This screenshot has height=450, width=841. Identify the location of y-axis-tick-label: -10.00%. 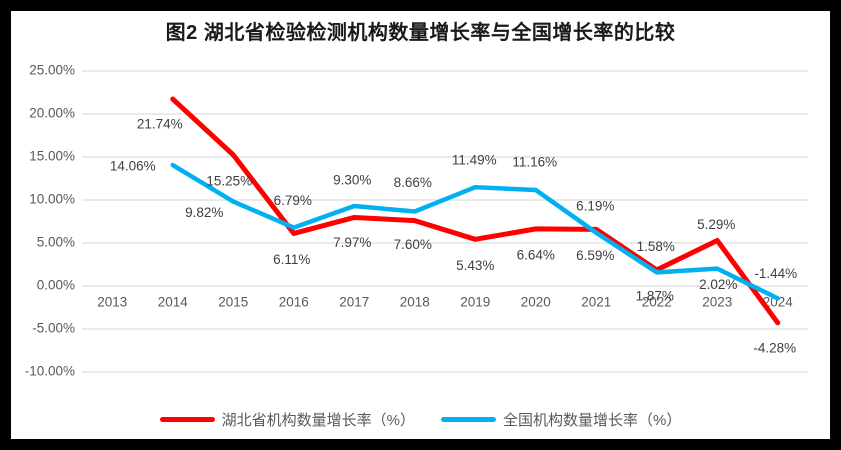
(50, 371).